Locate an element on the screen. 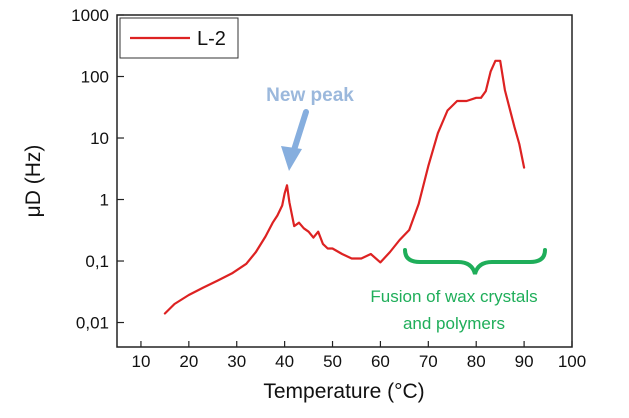 Image resolution: width=629 pixels, height=418 pixels. x-tick-label: 60 is located at coordinates (380, 361).